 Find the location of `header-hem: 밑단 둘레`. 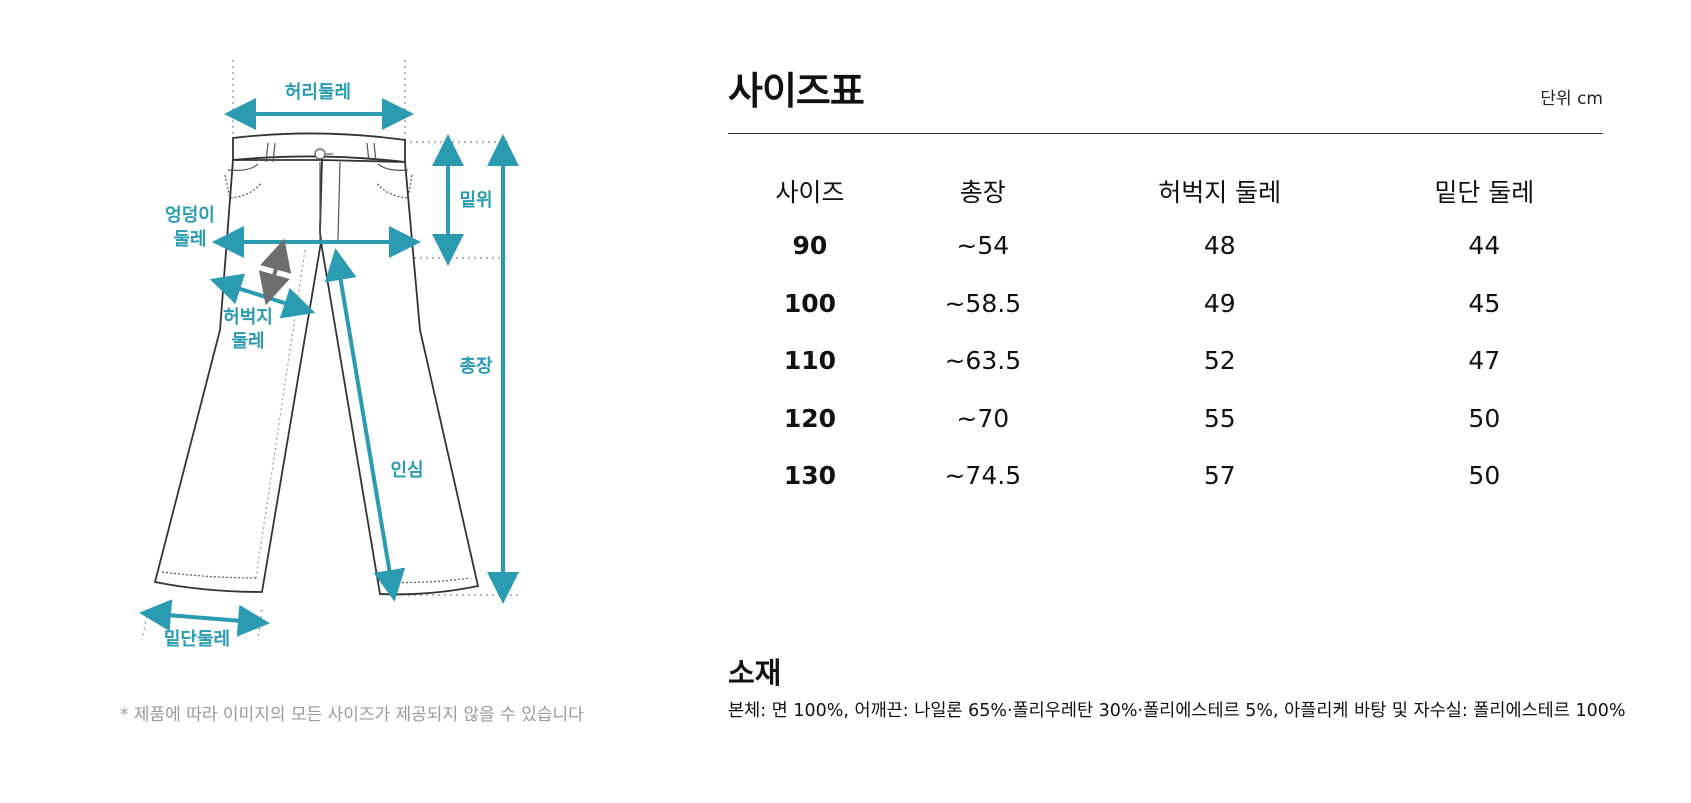

header-hem: 밑단 둘레 is located at coordinates (1484, 192).